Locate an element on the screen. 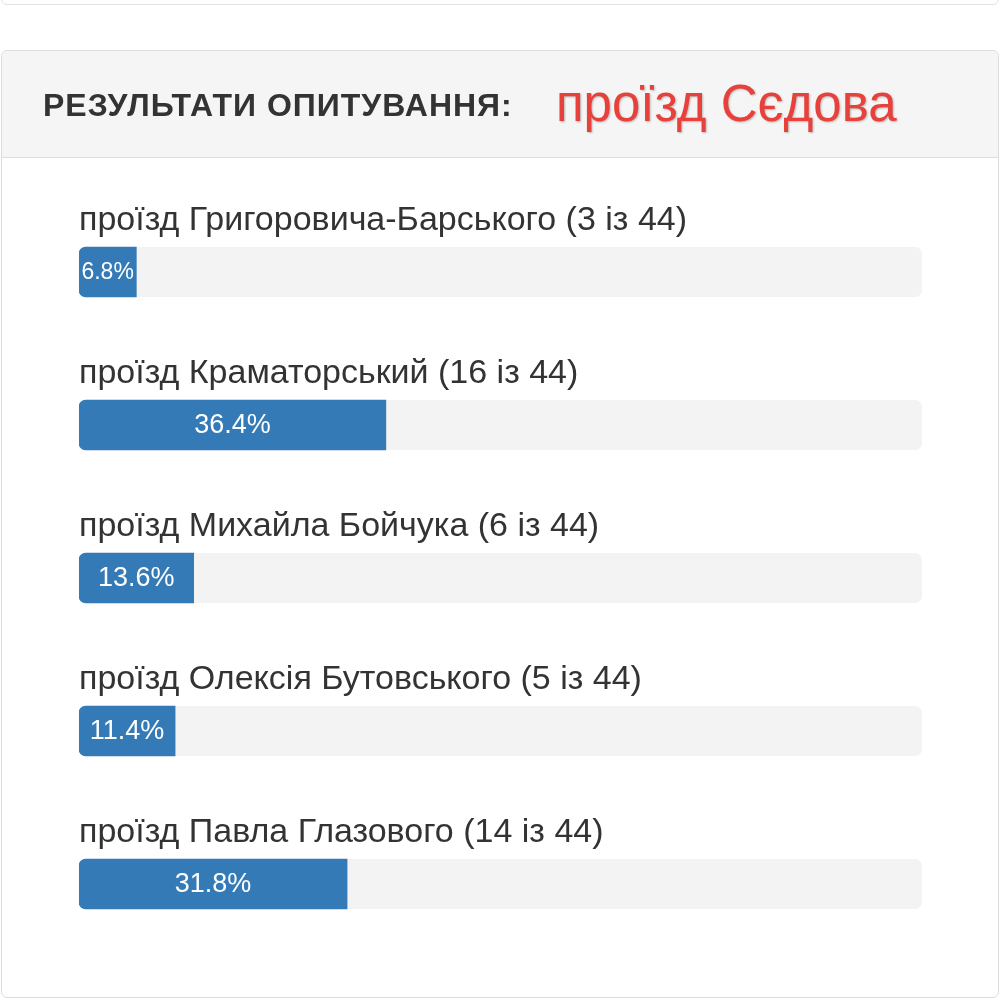 This screenshot has width=1000, height=1001. data-label: 31.8% is located at coordinates (213, 883).